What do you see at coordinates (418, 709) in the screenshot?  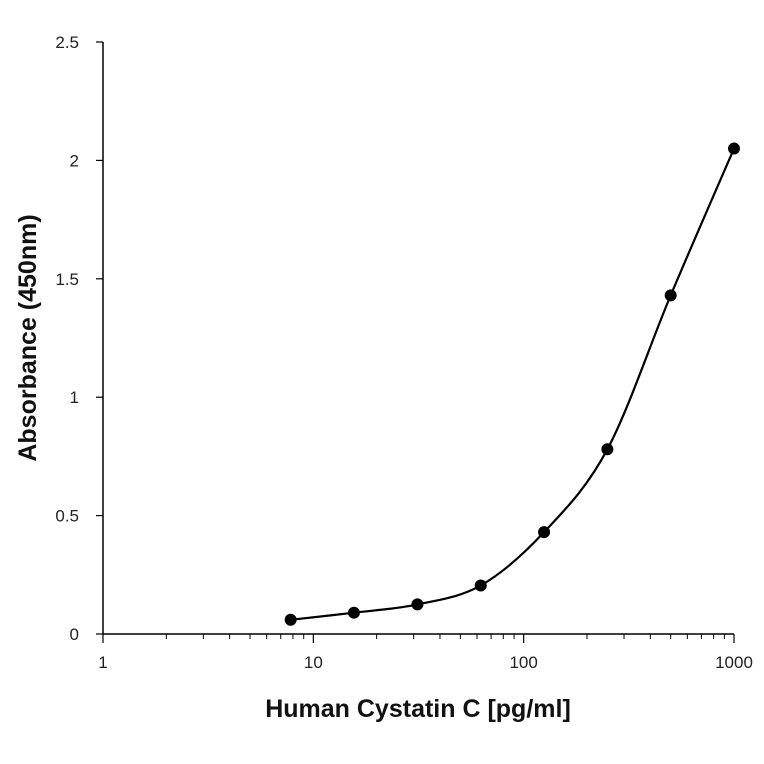 I see `x-axis-title: Human Cystatin C [pg/ml]` at bounding box center [418, 709].